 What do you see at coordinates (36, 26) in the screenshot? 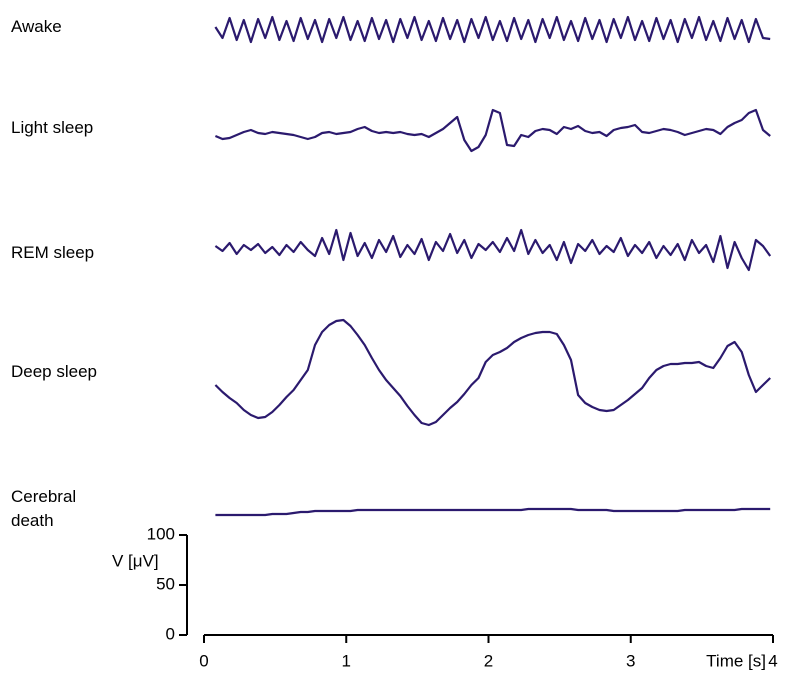
I see `trace-label: Awake` at bounding box center [36, 26].